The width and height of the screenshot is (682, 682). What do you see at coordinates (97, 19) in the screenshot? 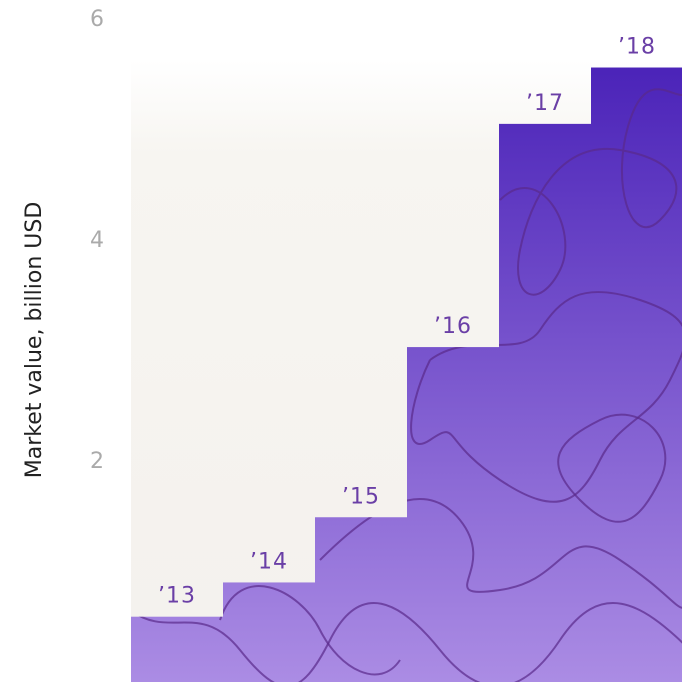
I see `y-tick-label: 6` at bounding box center [97, 19].